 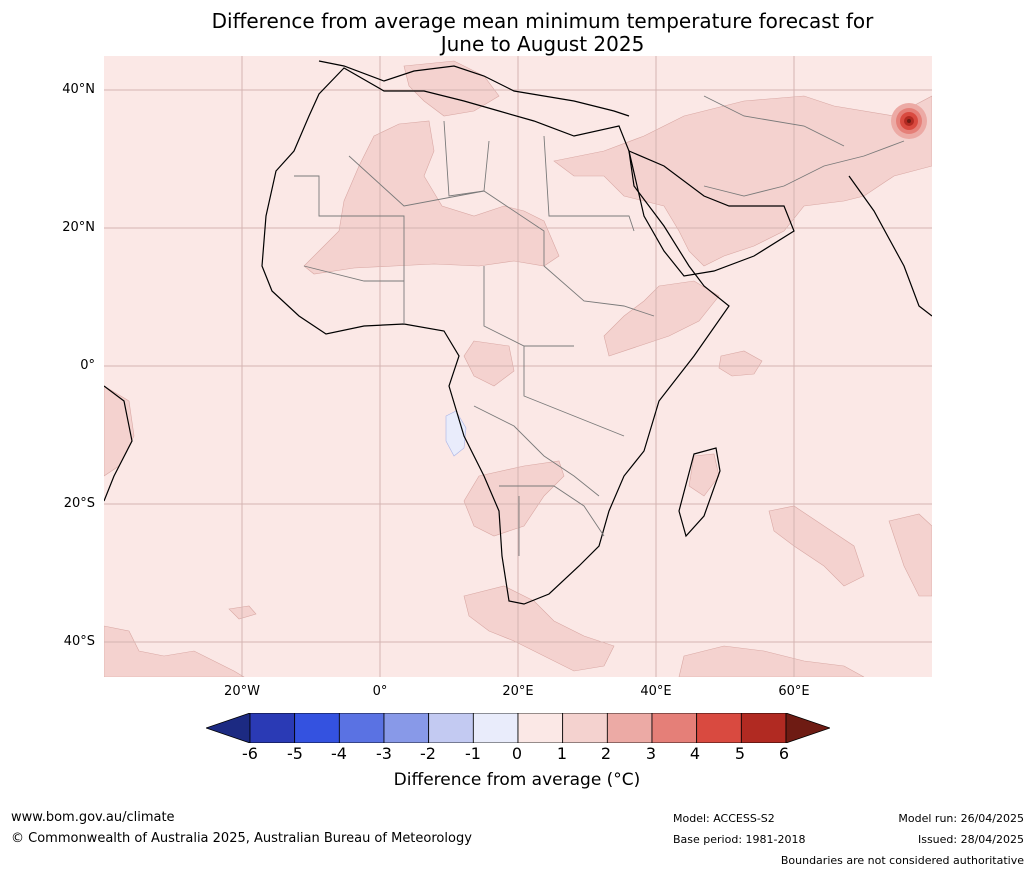 What do you see at coordinates (517, 753) in the screenshot?
I see `colorbar-tick: 0` at bounding box center [517, 753].